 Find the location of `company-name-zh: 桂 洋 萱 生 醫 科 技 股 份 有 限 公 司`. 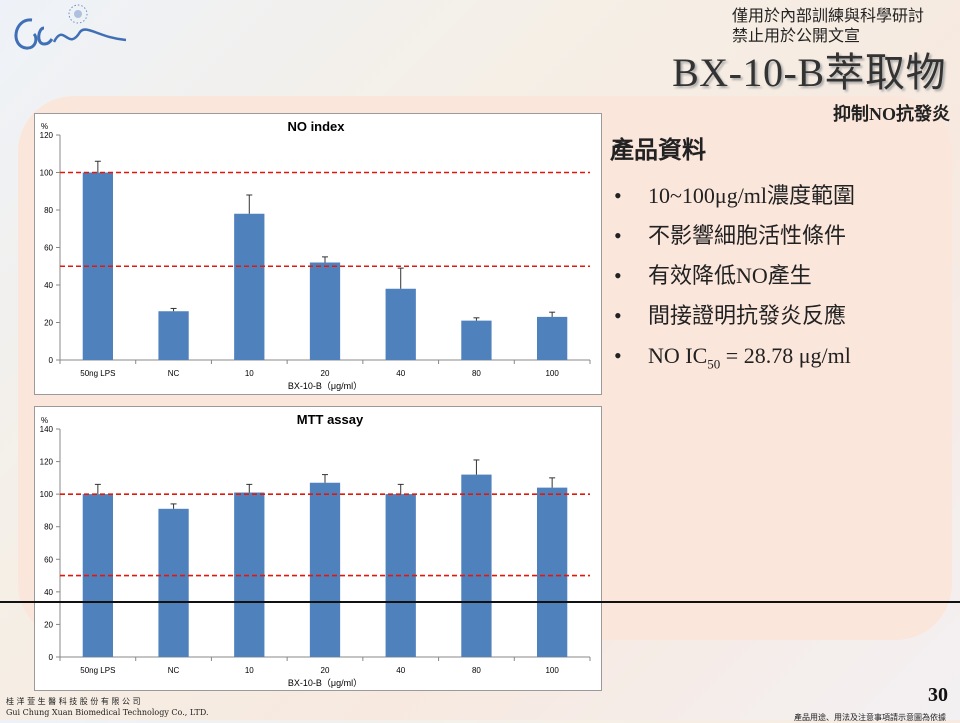

company-name-zh: 桂 洋 萱 生 醫 科 技 股 份 有 限 公 司 is located at coordinates (73, 701).